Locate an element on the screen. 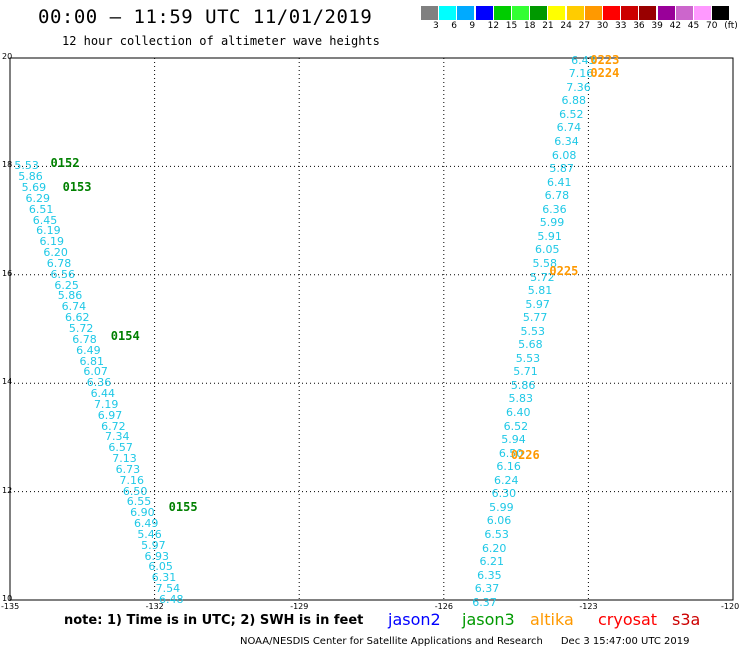 This screenshot has width=740, height=650. longitude-tick-label: -123 is located at coordinates (588, 606).